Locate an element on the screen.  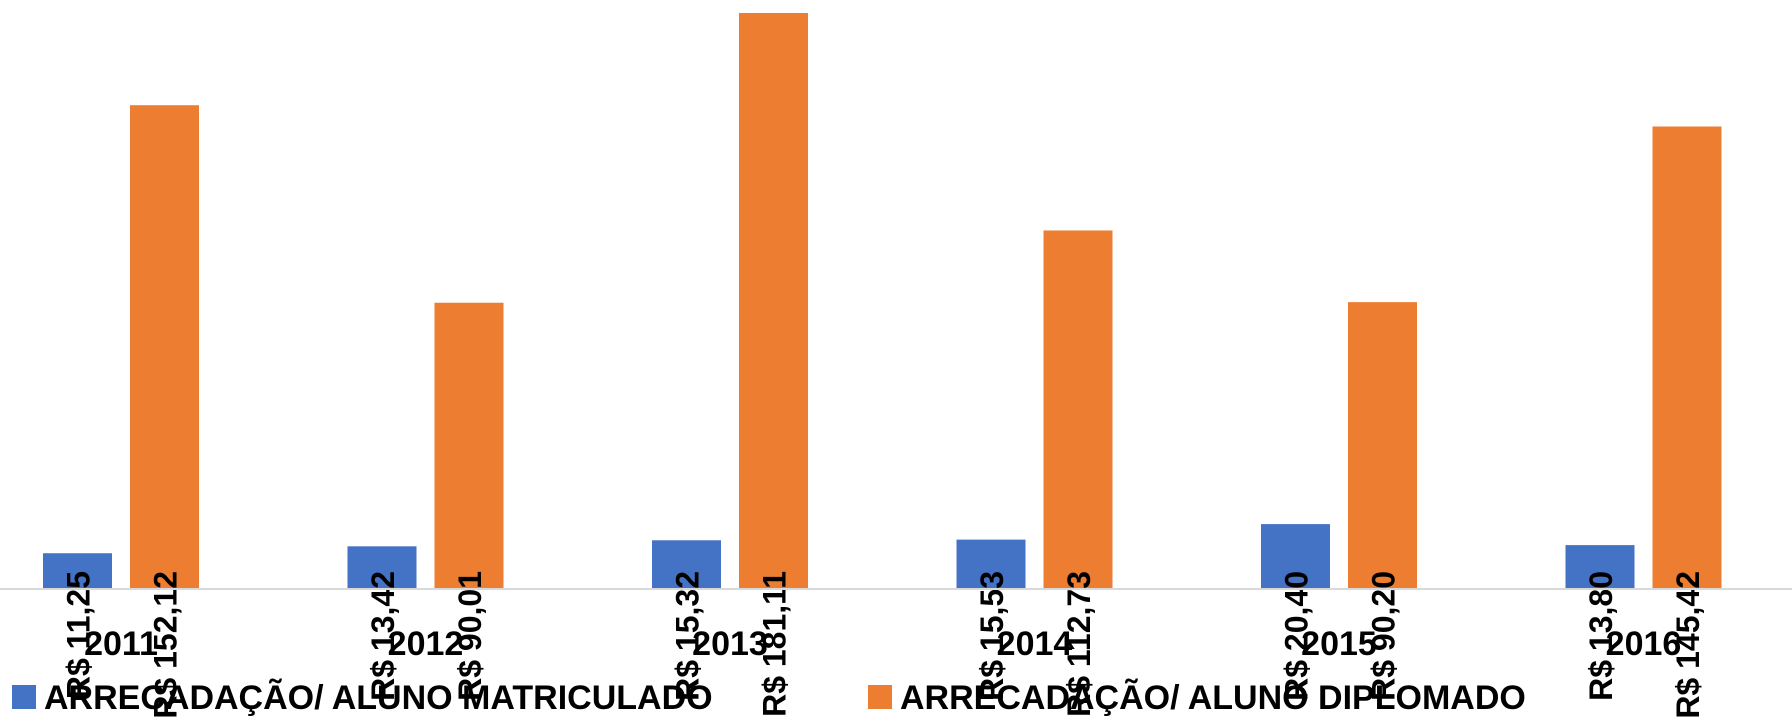
bar-matriculado-2015 is located at coordinates (1295, 556).